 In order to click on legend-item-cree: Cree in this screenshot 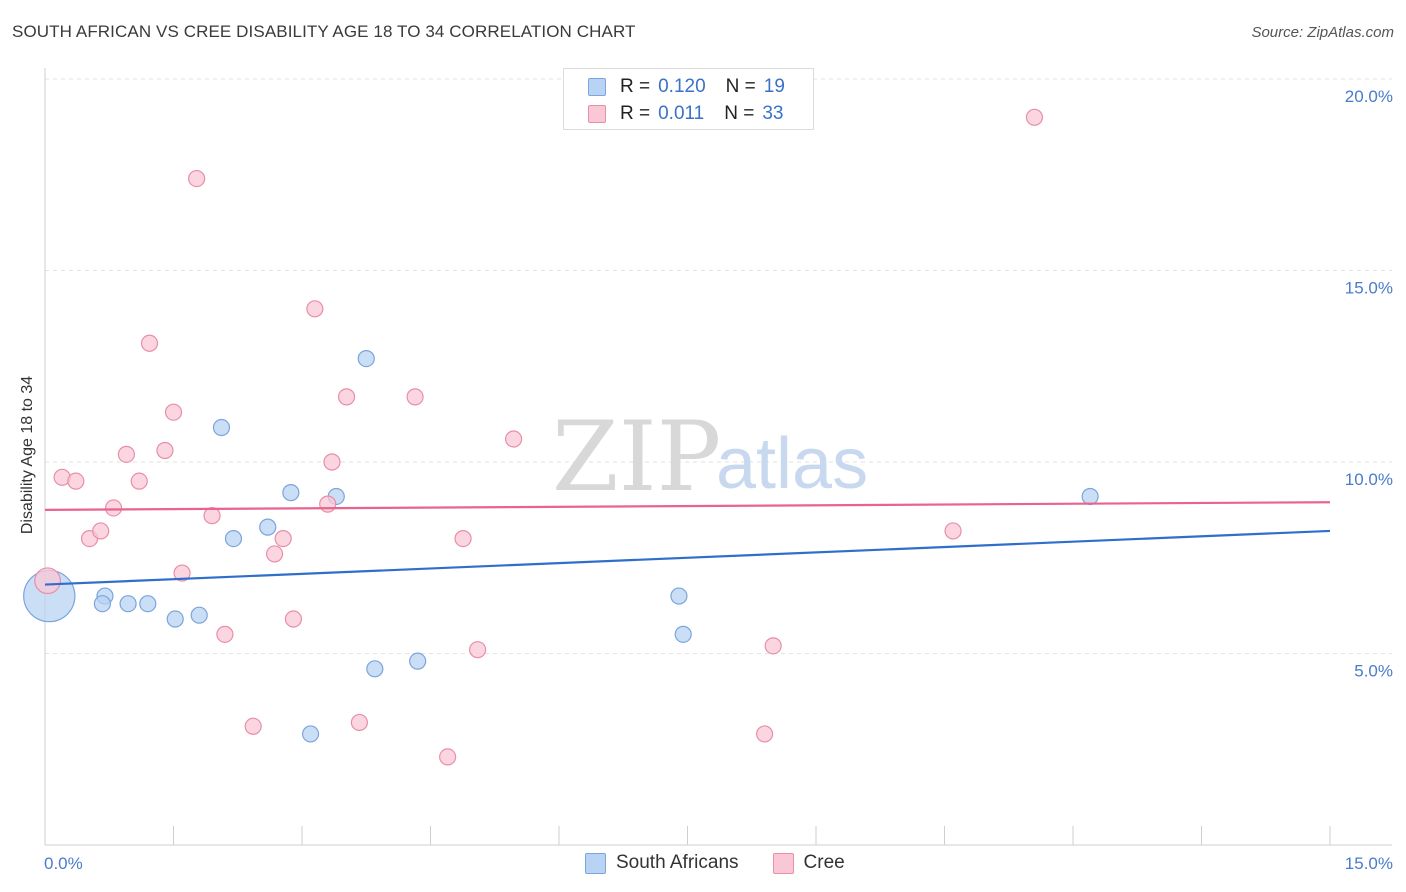, I will do `click(808, 863)`.